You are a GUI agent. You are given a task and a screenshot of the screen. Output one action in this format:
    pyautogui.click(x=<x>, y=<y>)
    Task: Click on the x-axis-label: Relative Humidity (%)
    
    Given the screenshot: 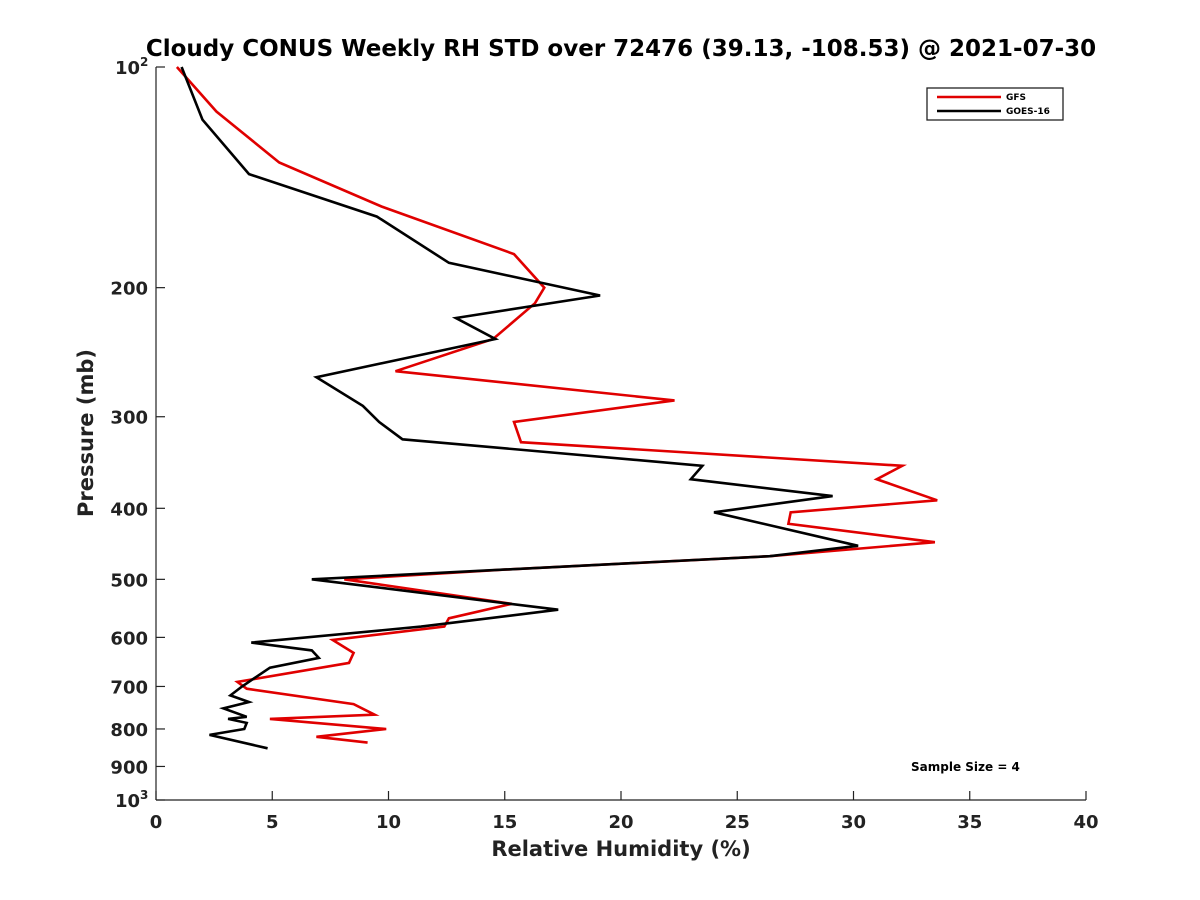 What is the action you would take?
    pyautogui.click(x=620, y=849)
    